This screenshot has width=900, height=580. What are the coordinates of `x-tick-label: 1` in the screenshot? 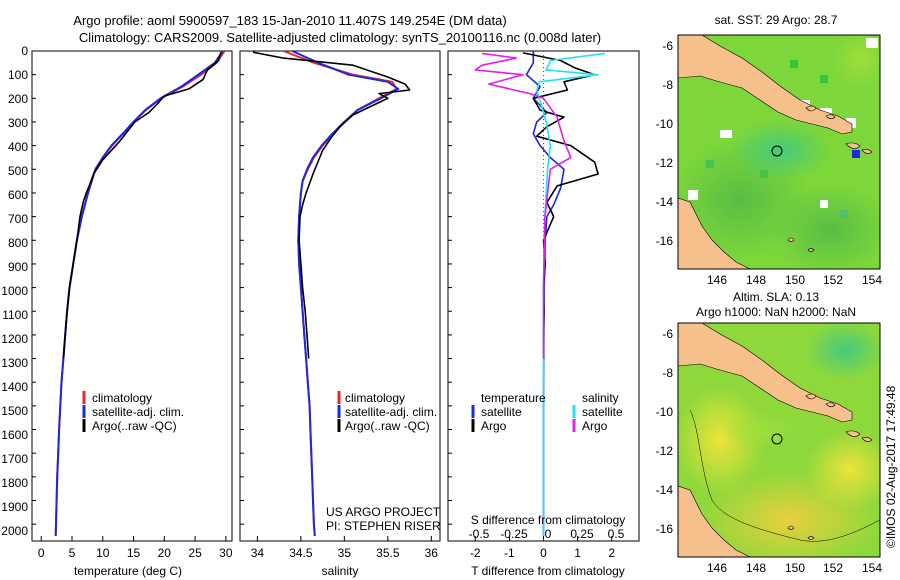 It's located at (577, 553).